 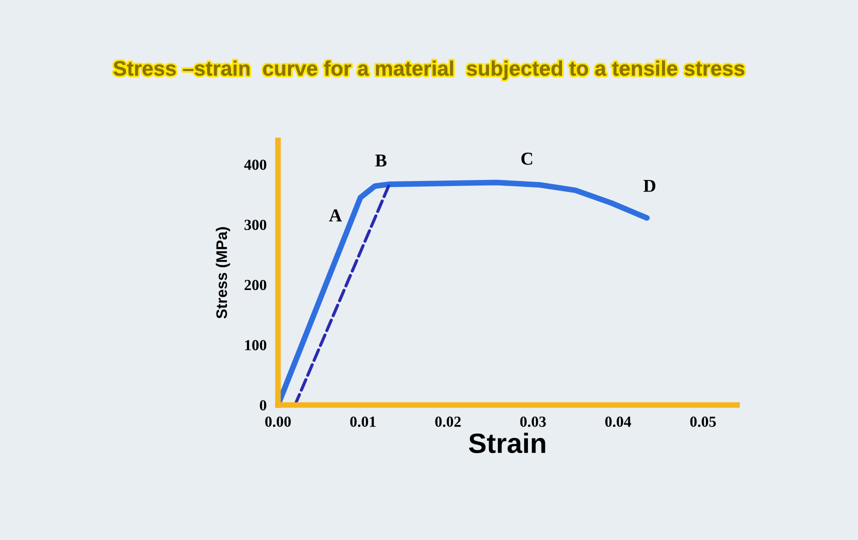 What do you see at coordinates (335, 215) in the screenshot?
I see `annotation: A` at bounding box center [335, 215].